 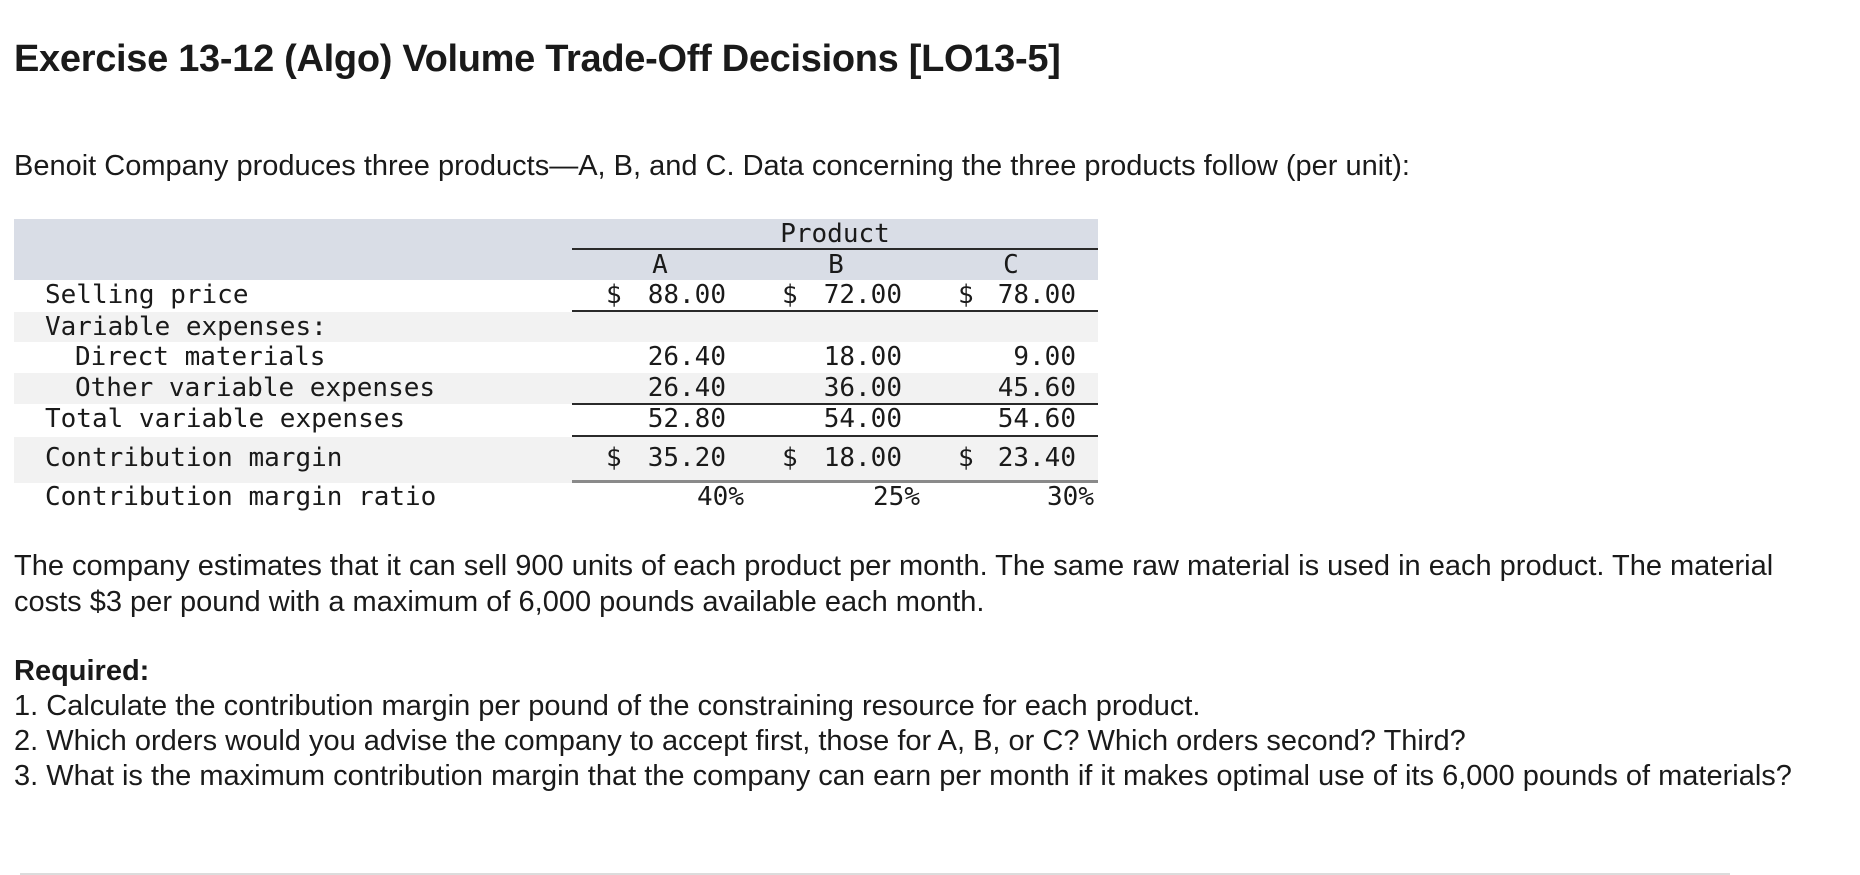 What do you see at coordinates (556, 460) in the screenshot?
I see `table-row-contribution-margin: Contribution margin $35.20 $18.00 $23.40` at bounding box center [556, 460].